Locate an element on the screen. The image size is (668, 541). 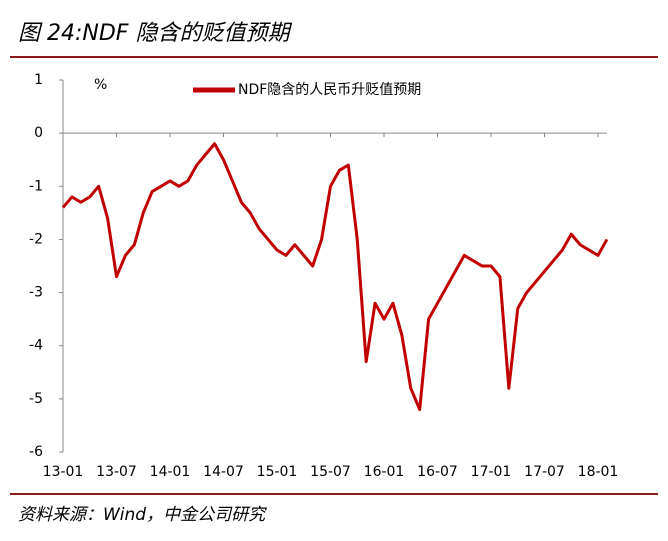
unit-label: % is located at coordinates (100, 85).